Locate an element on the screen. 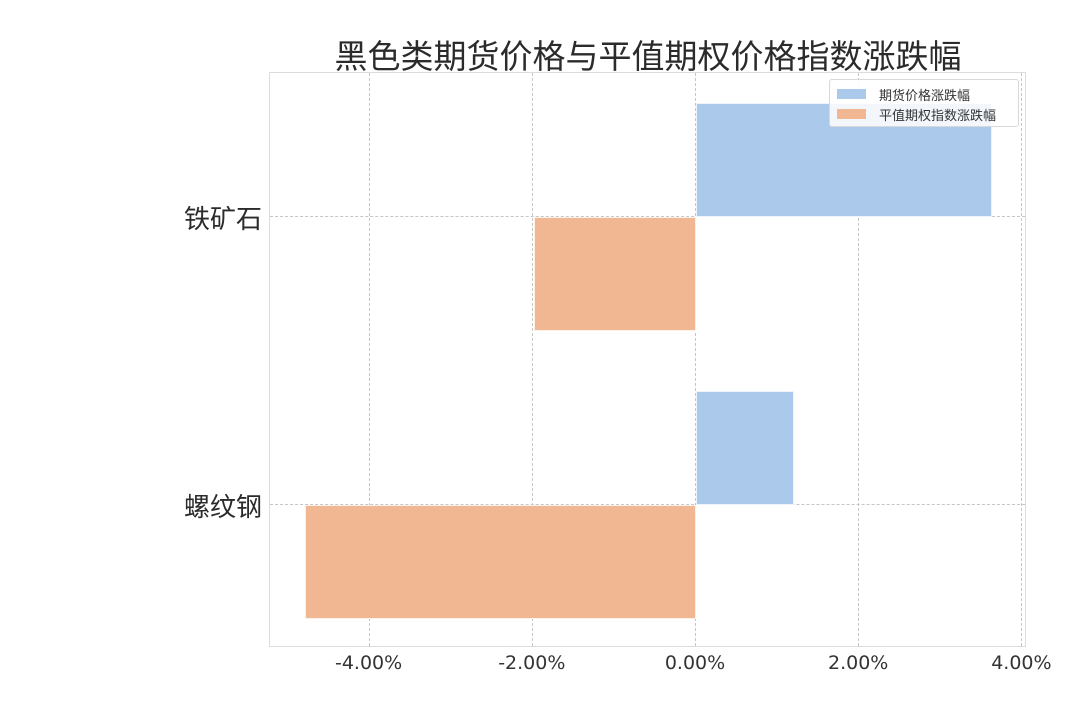 The image size is (1080, 720). x-tick-label: -2.00% is located at coordinates (532, 663).